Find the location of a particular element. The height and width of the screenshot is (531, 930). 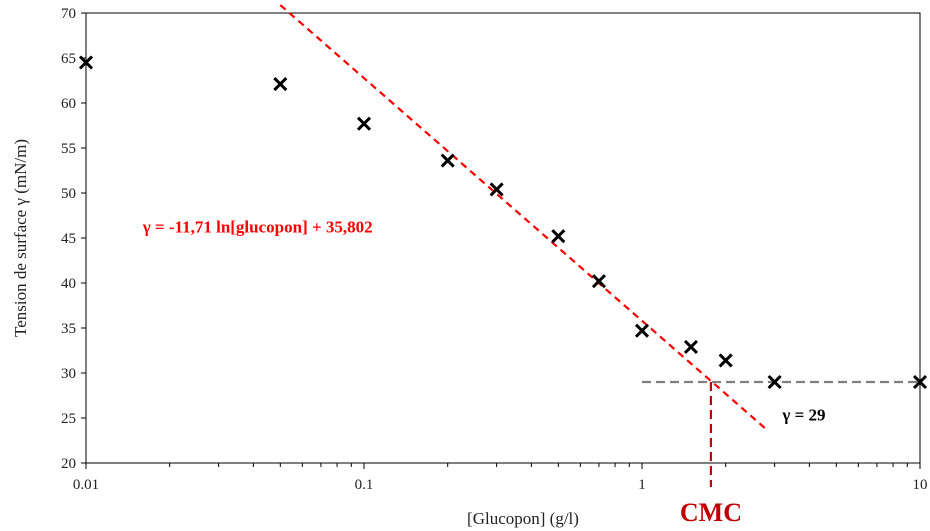

x-axis-tick-labels: 0.01 0.1 1 10 is located at coordinates (500, 485).